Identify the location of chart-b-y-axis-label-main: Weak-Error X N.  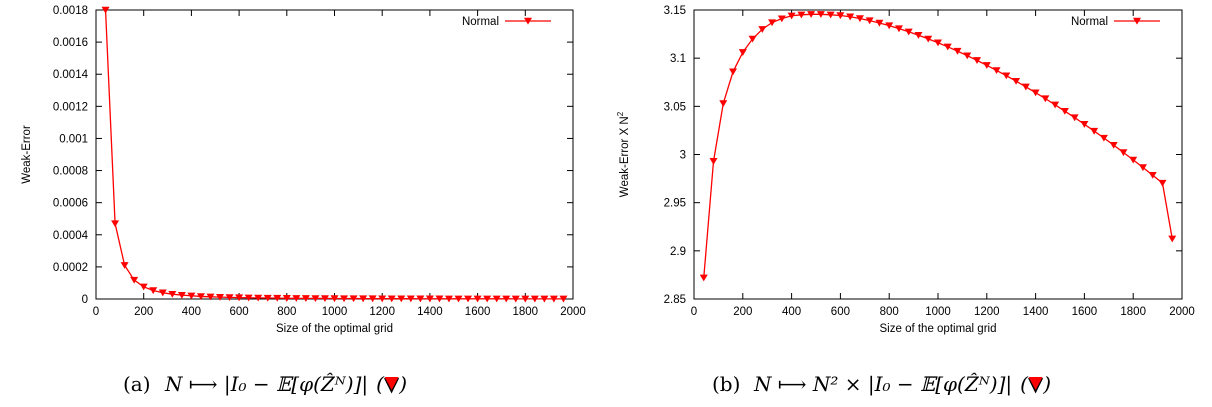
(625, 156).